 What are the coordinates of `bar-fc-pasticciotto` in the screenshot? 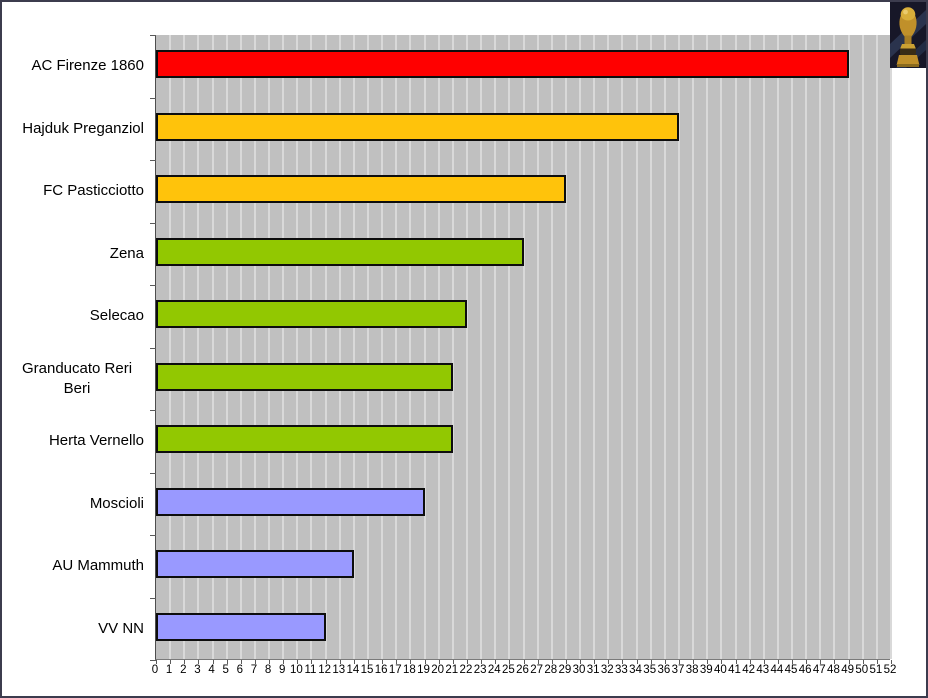 It's located at (361, 189).